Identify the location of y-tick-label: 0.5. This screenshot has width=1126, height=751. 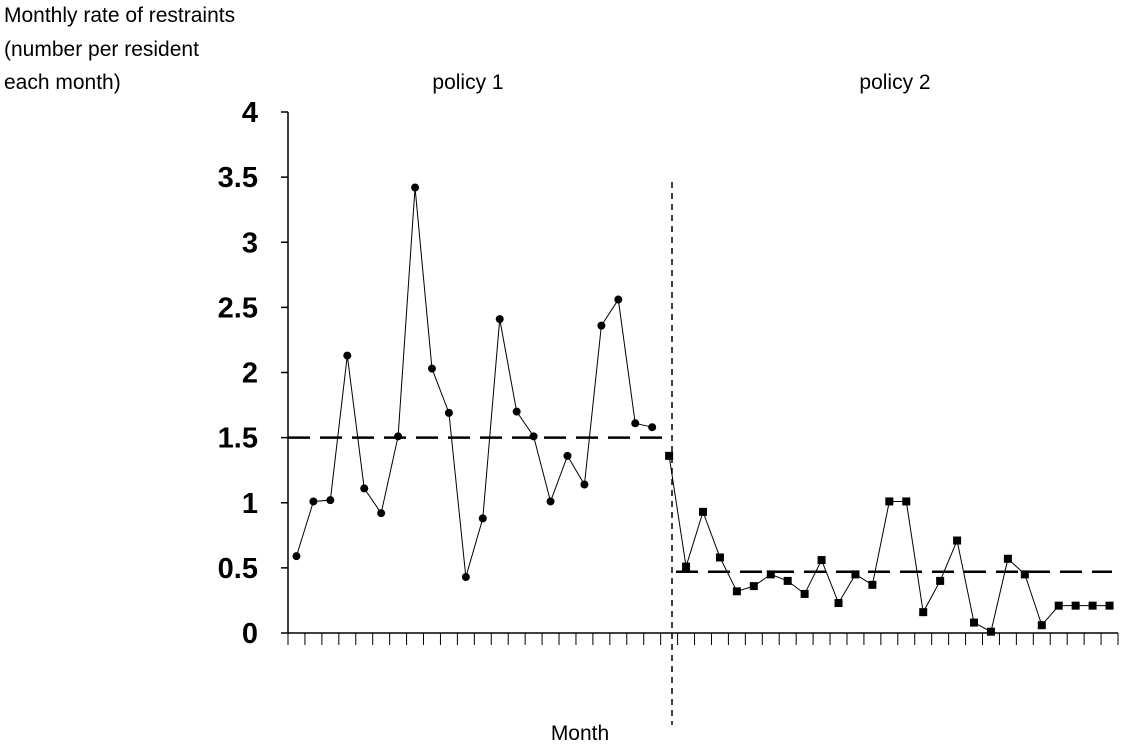
(238, 569).